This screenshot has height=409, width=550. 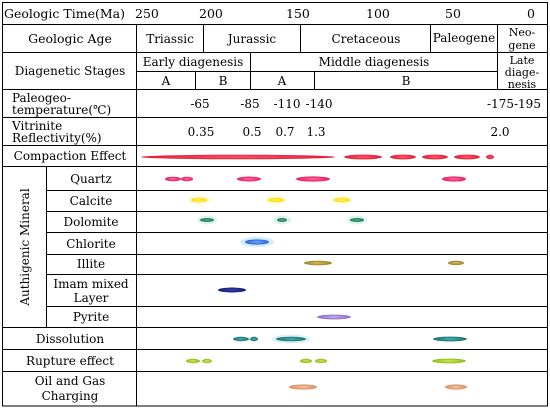 What do you see at coordinates (499, 132) in the screenshot?
I see `vitrinite-value: 2.0` at bounding box center [499, 132].